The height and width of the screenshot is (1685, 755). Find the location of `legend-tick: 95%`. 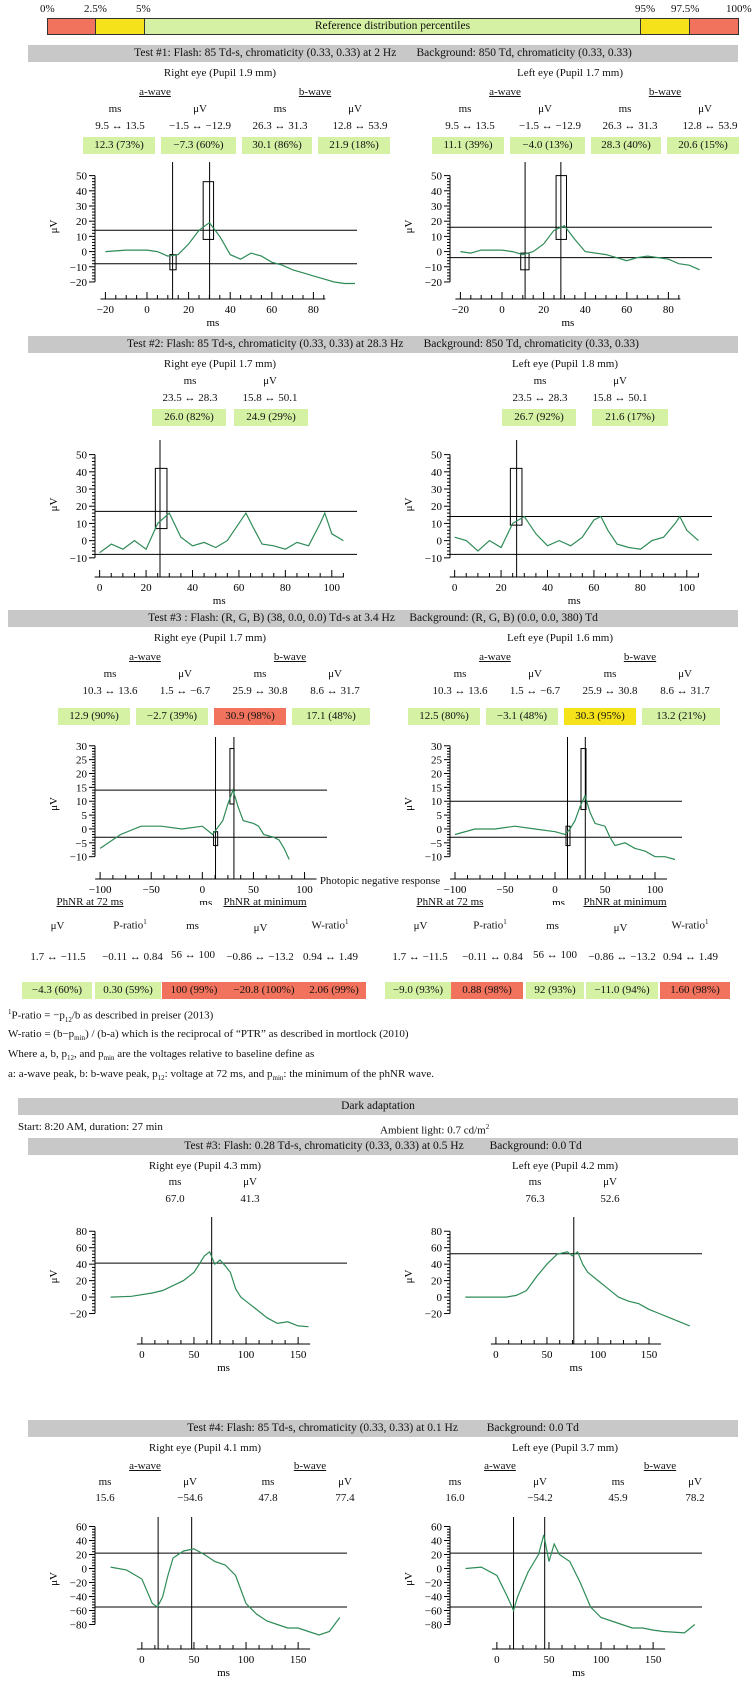

legend-tick: 95% is located at coordinates (645, 9).